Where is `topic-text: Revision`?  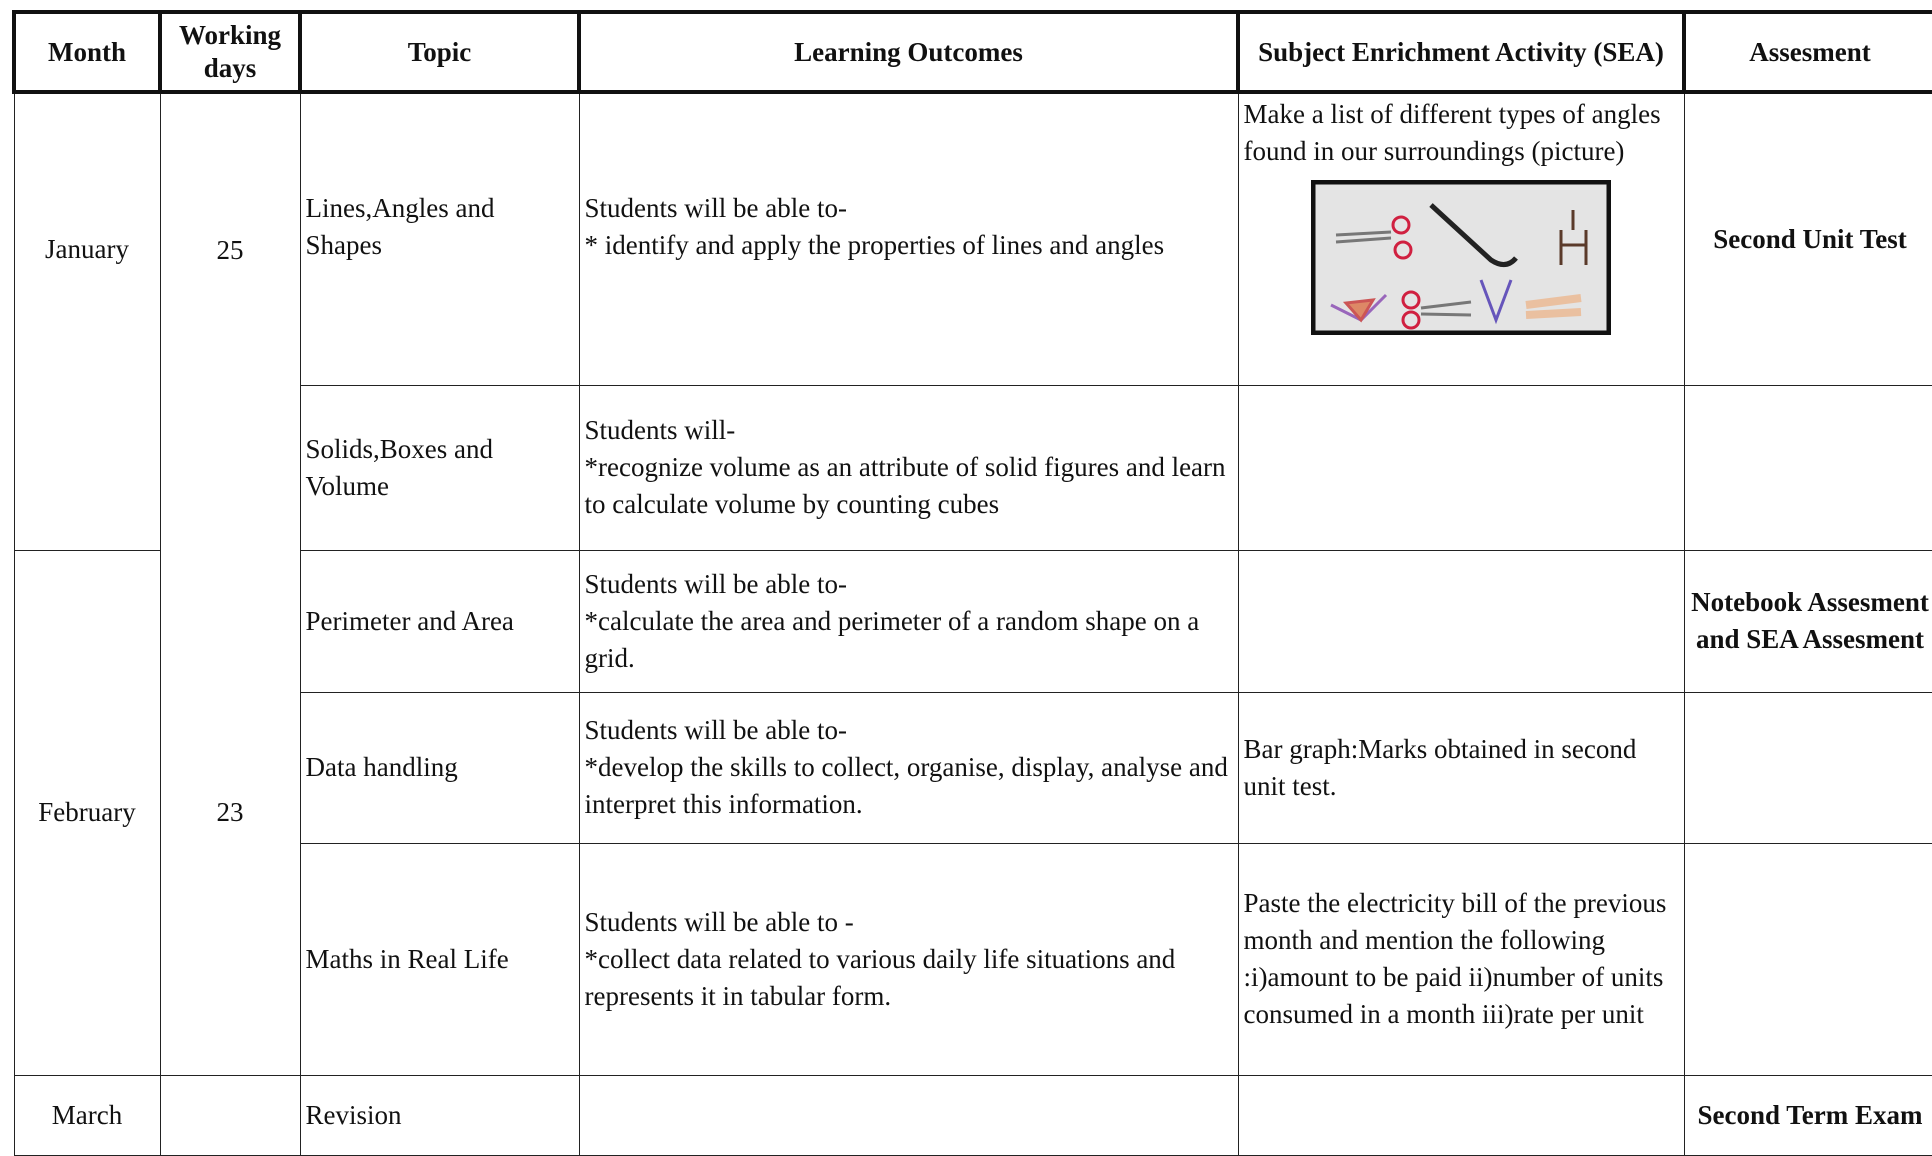
topic-text: Revision is located at coordinates (353, 1114).